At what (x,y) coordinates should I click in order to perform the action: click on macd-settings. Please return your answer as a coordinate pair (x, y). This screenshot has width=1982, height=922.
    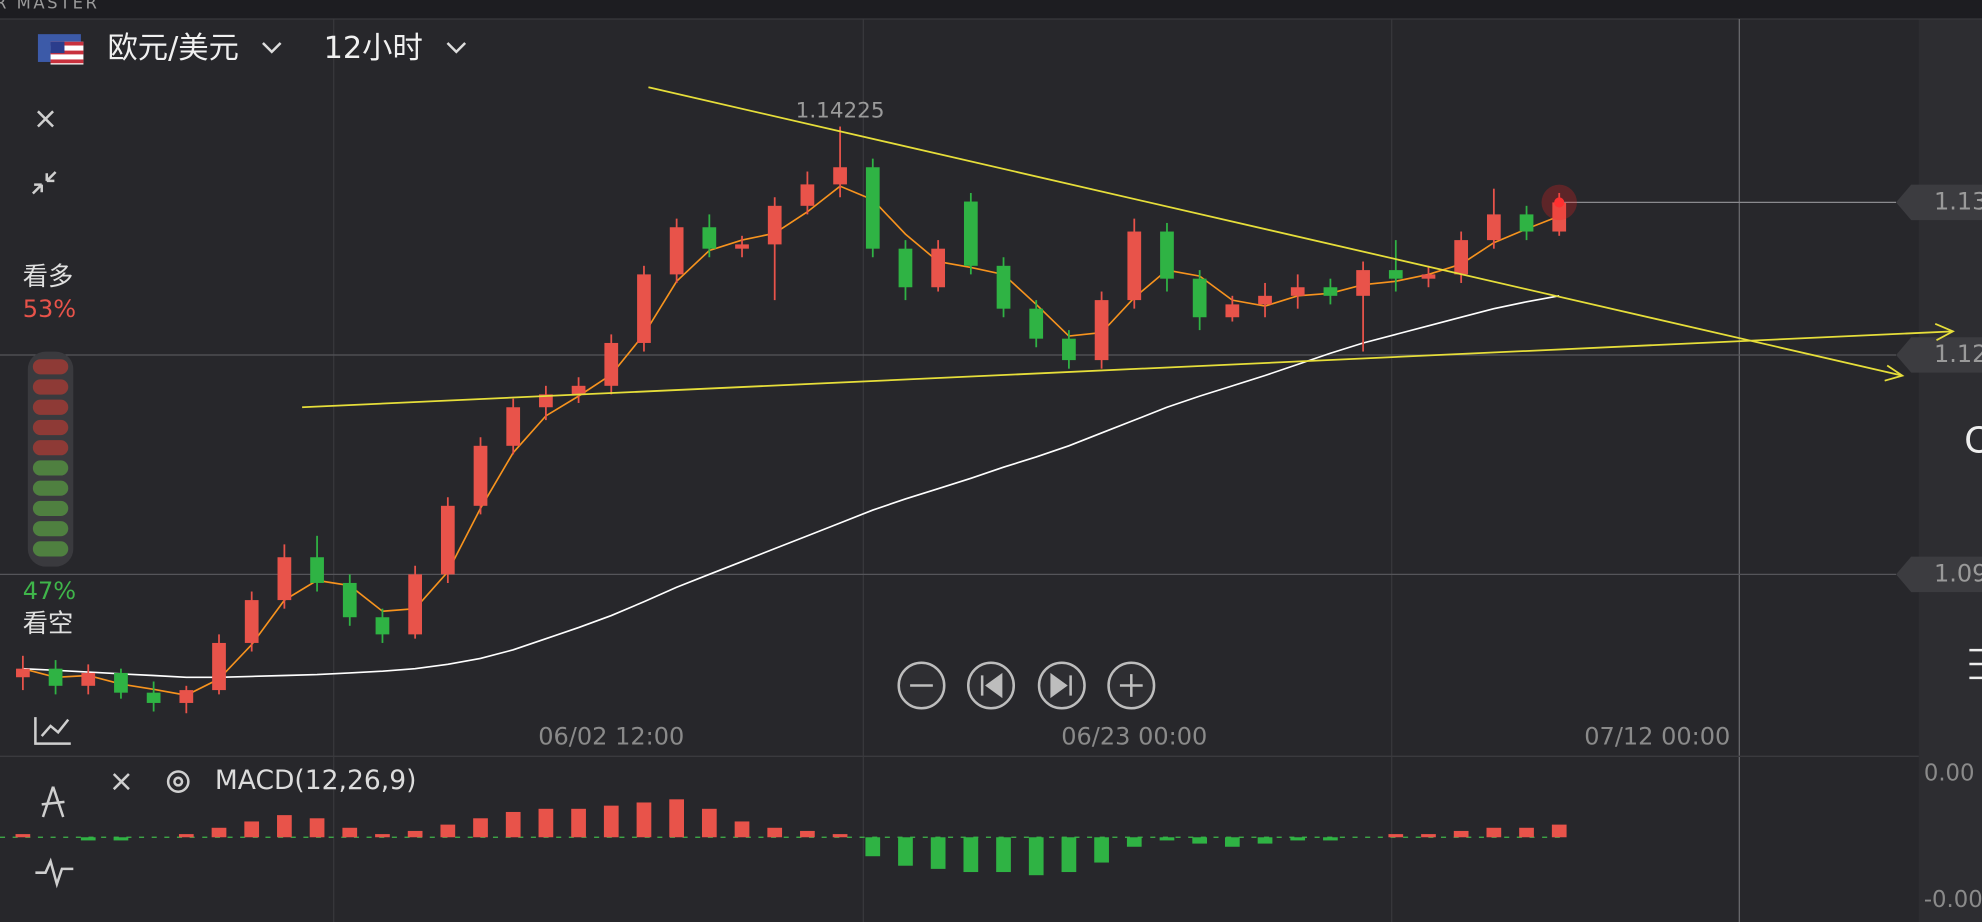
    Looking at the image, I should click on (178, 781).